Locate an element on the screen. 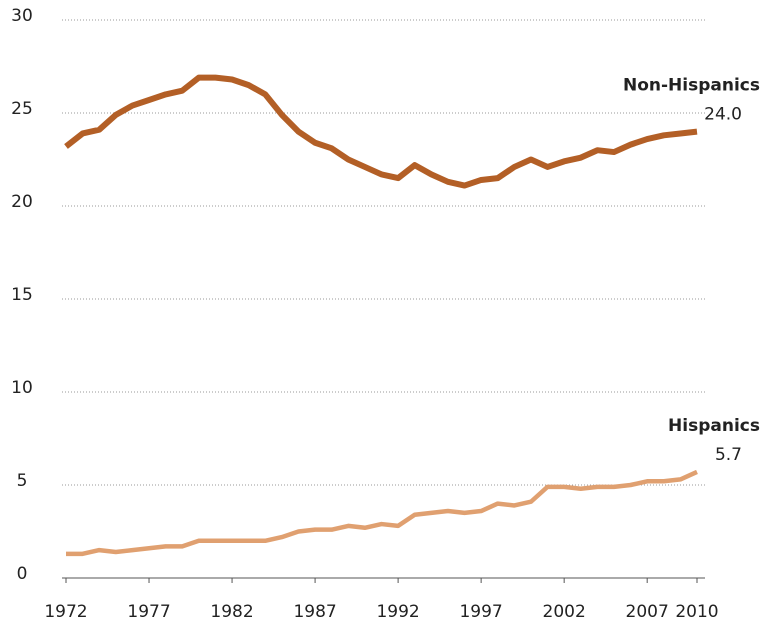 Image resolution: width=763 pixels, height=627 pixels. y-tick-label: 0 is located at coordinates (22, 574).